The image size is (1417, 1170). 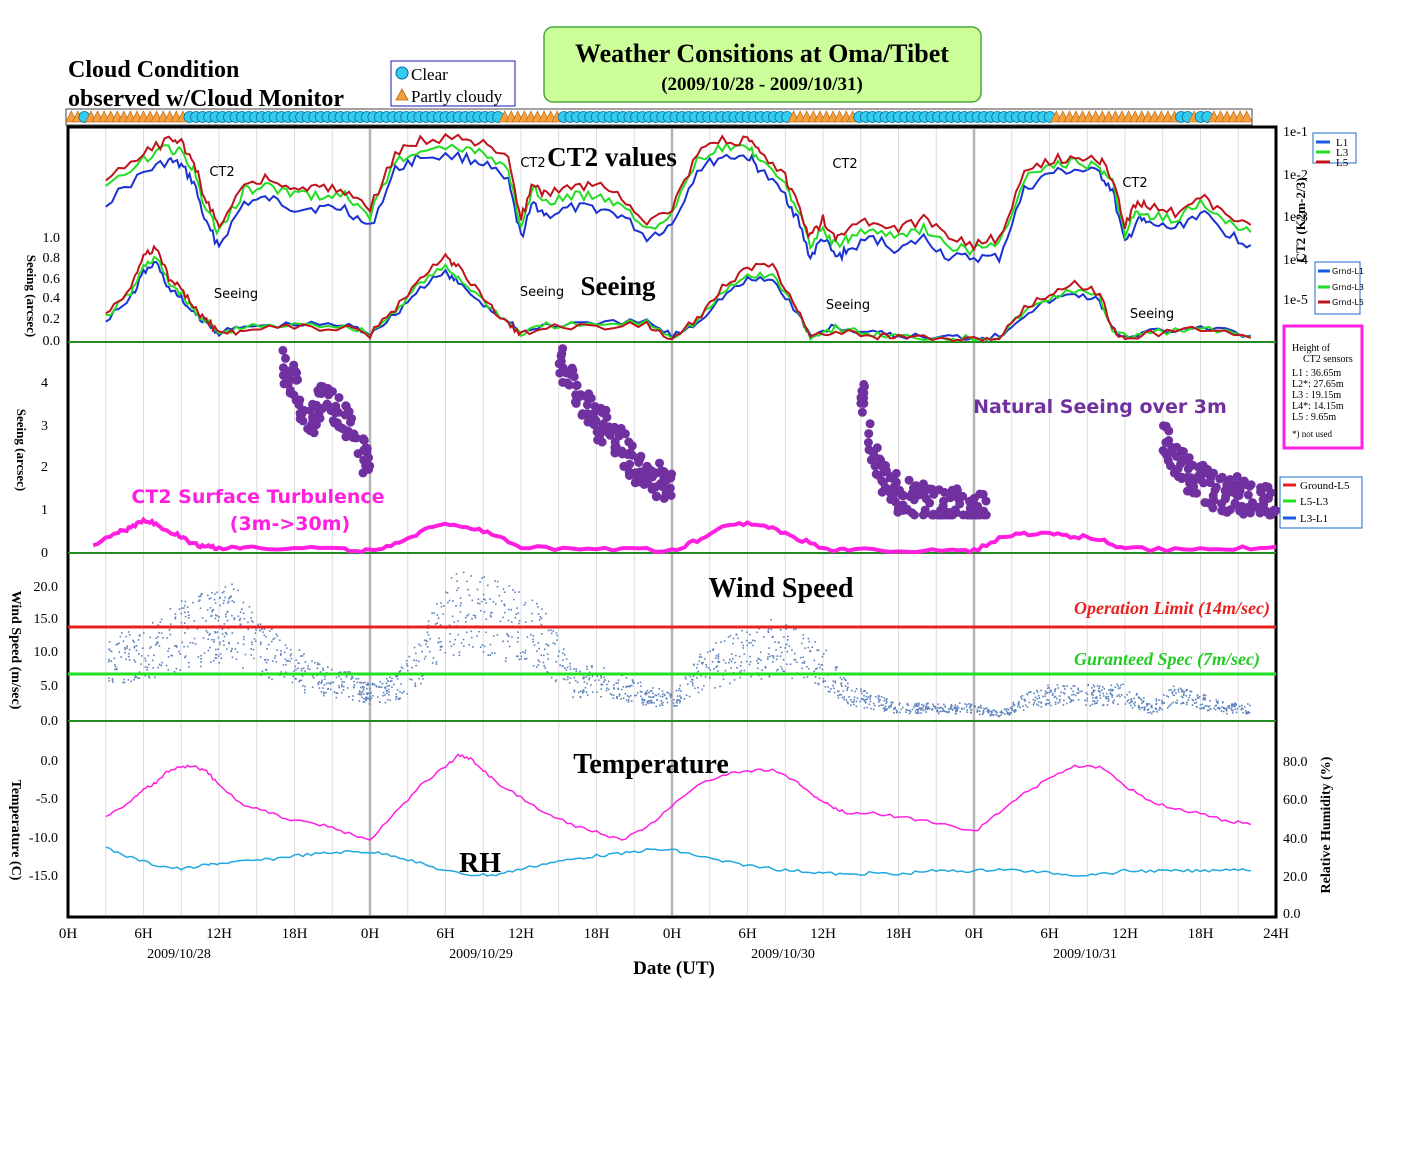 I want to click on cloud-strip, so click(x=659, y=117).